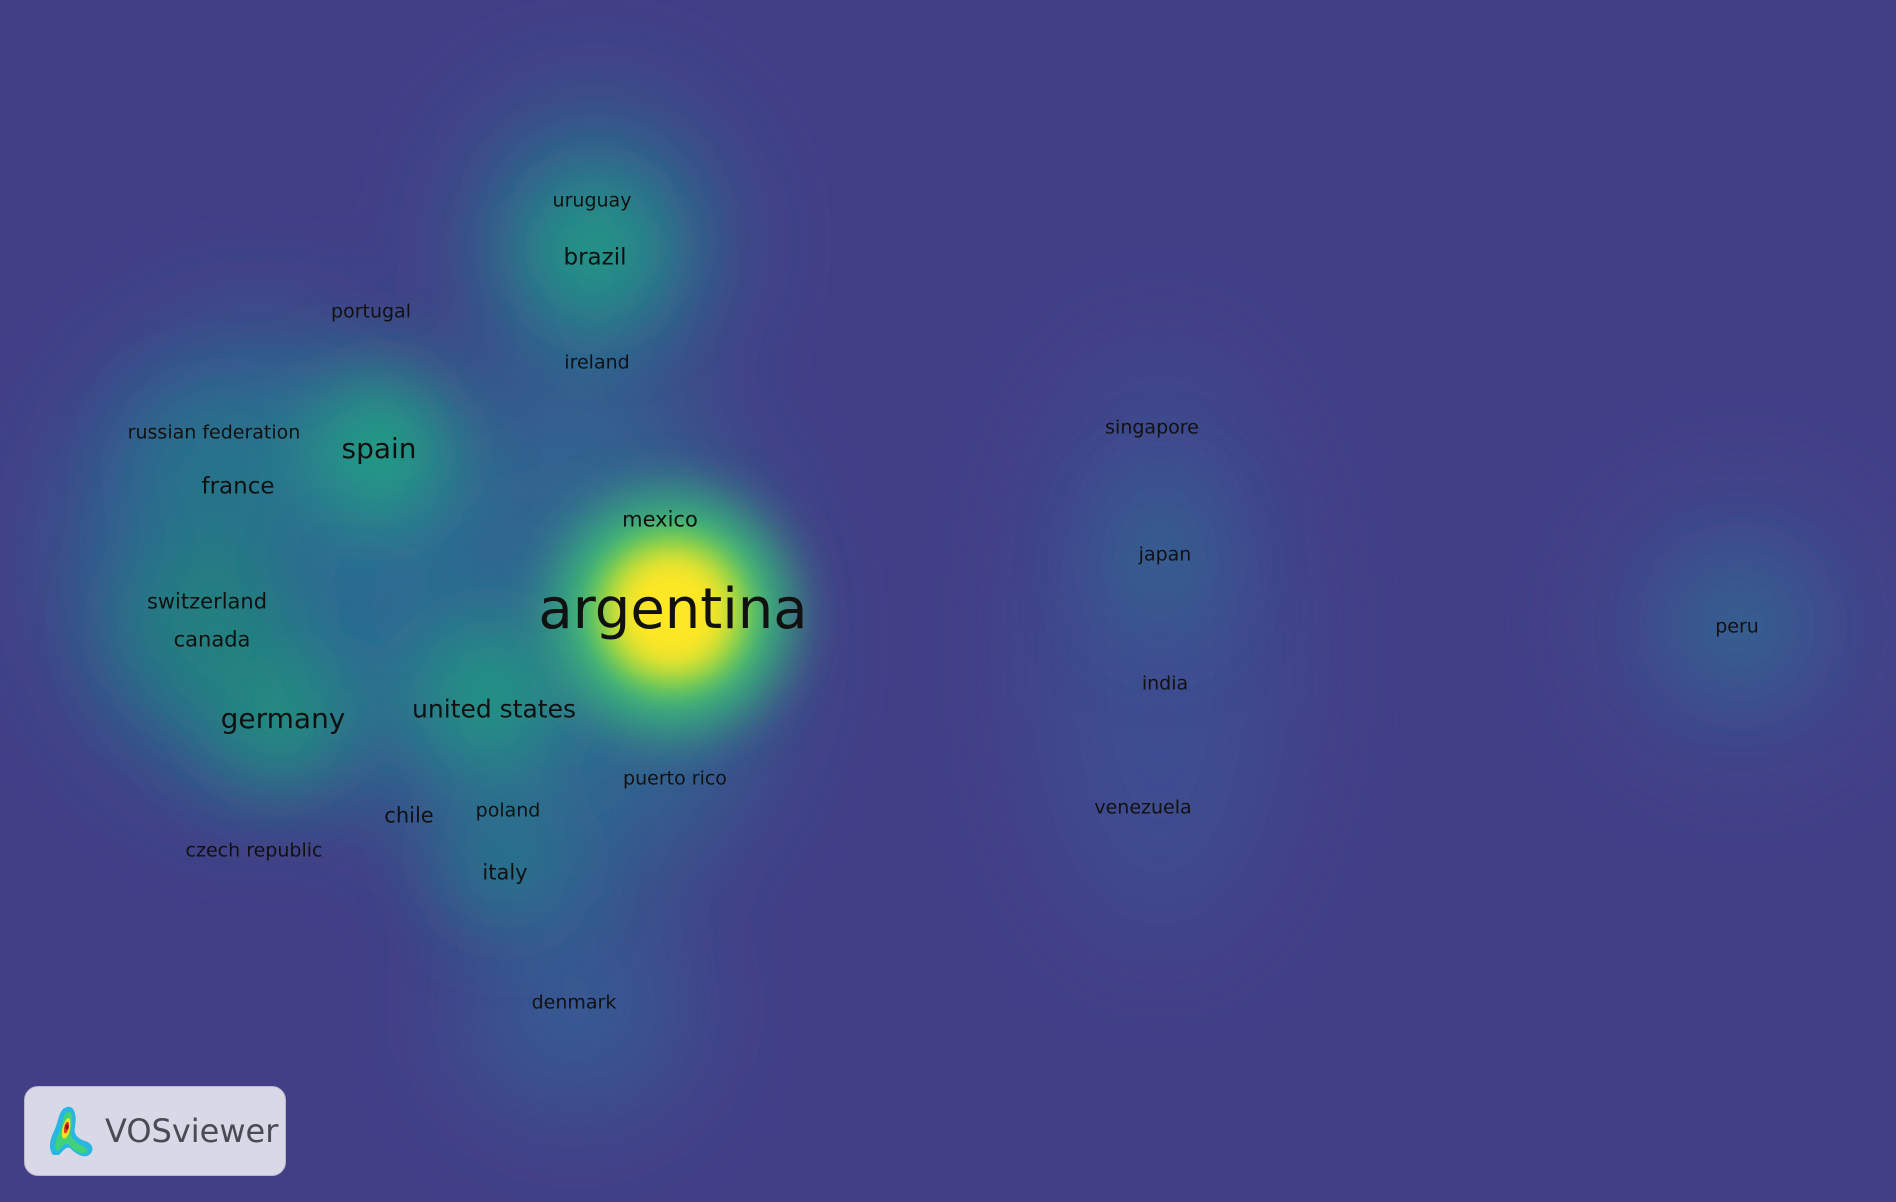 This screenshot has height=1202, width=1896. Describe the element at coordinates (675, 778) in the screenshot. I see `node-label-puerto-rico: puerto rico` at that location.